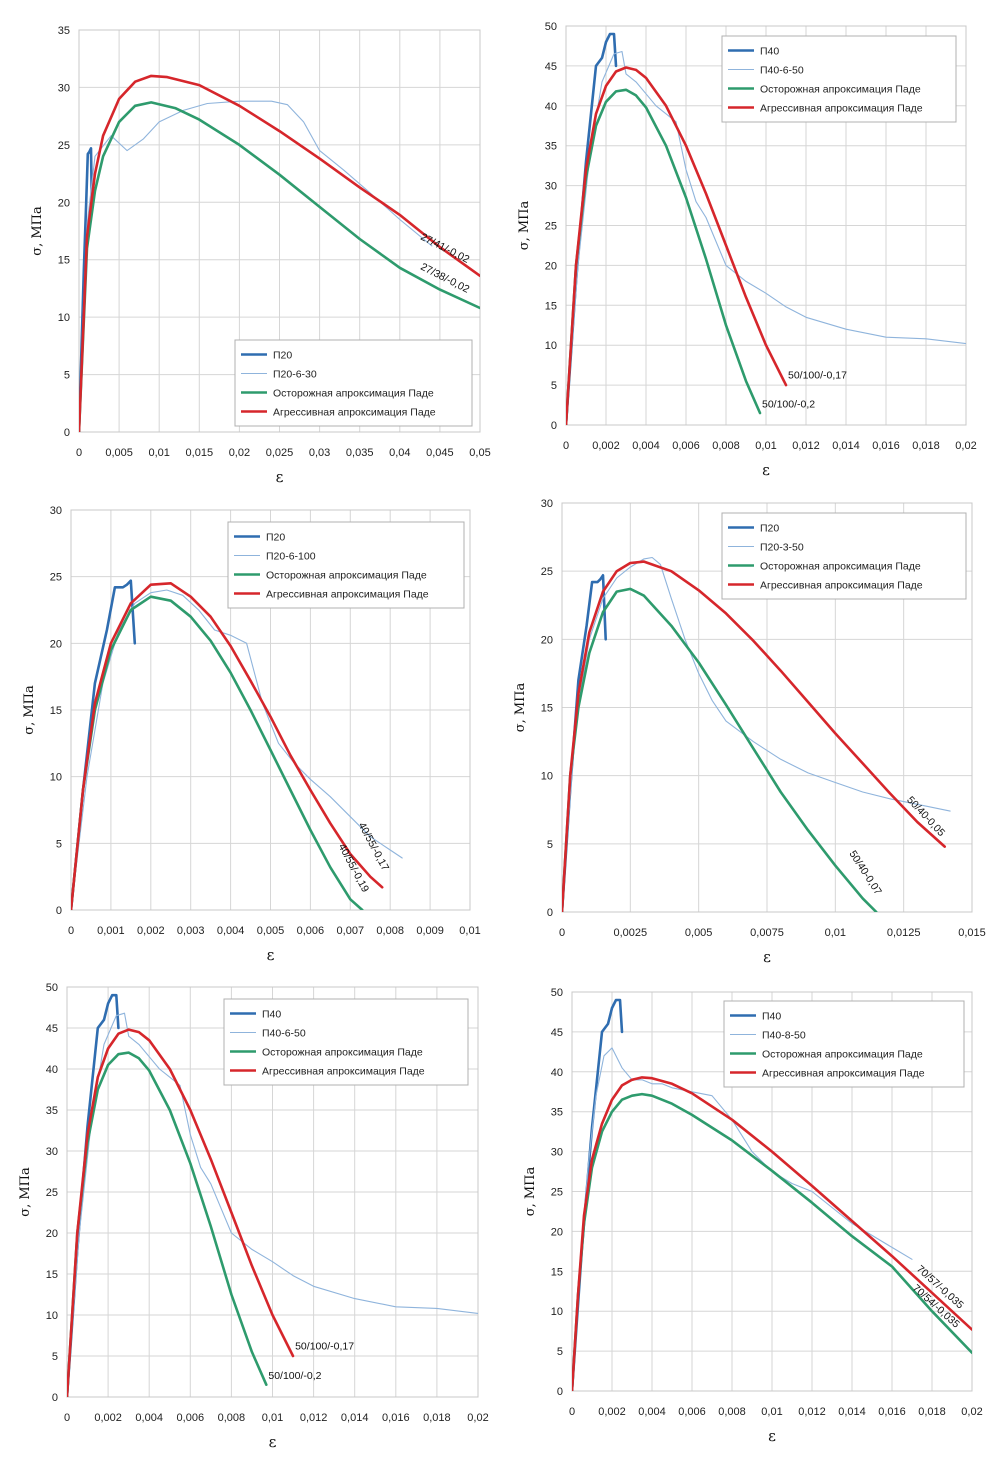 This screenshot has height=1458, width=1000. What do you see at coordinates (355, 1418) in the screenshot?
I see `x-tick-label: 0,014` at bounding box center [355, 1418].